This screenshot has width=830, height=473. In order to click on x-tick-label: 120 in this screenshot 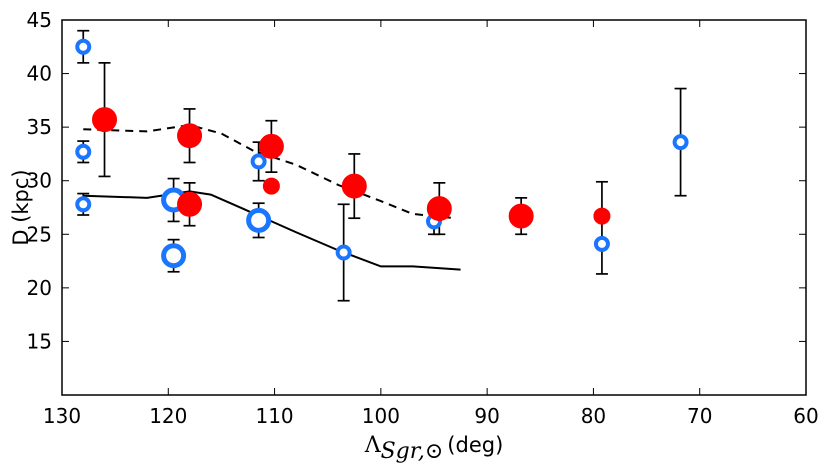, I will do `click(168, 416)`.